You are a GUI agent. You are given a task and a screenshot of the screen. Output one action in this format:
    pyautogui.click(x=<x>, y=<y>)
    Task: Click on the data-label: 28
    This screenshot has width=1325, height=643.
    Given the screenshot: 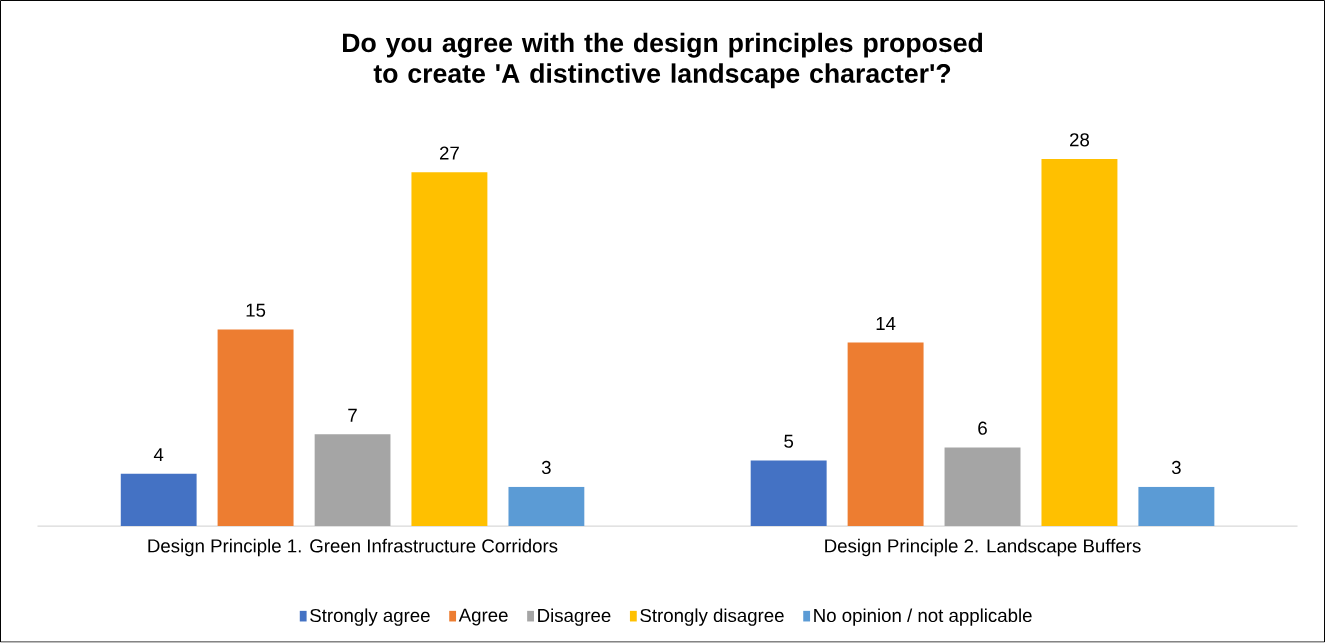 What is the action you would take?
    pyautogui.click(x=1080, y=140)
    